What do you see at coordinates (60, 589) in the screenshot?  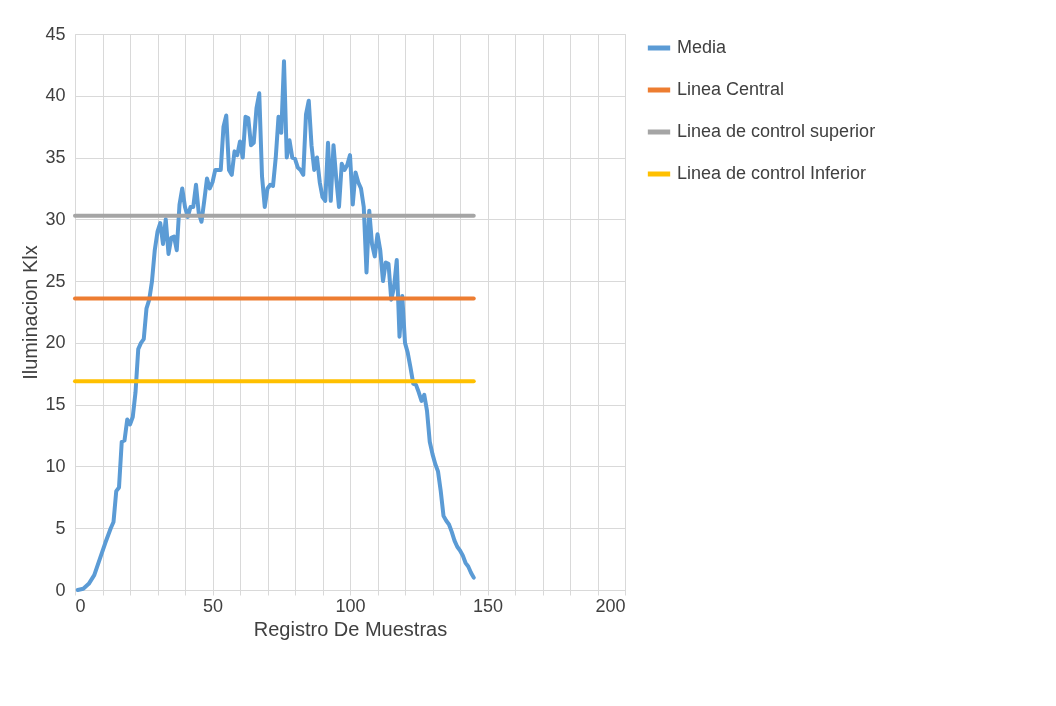 I see `y-tick-label: 0` at bounding box center [60, 589].